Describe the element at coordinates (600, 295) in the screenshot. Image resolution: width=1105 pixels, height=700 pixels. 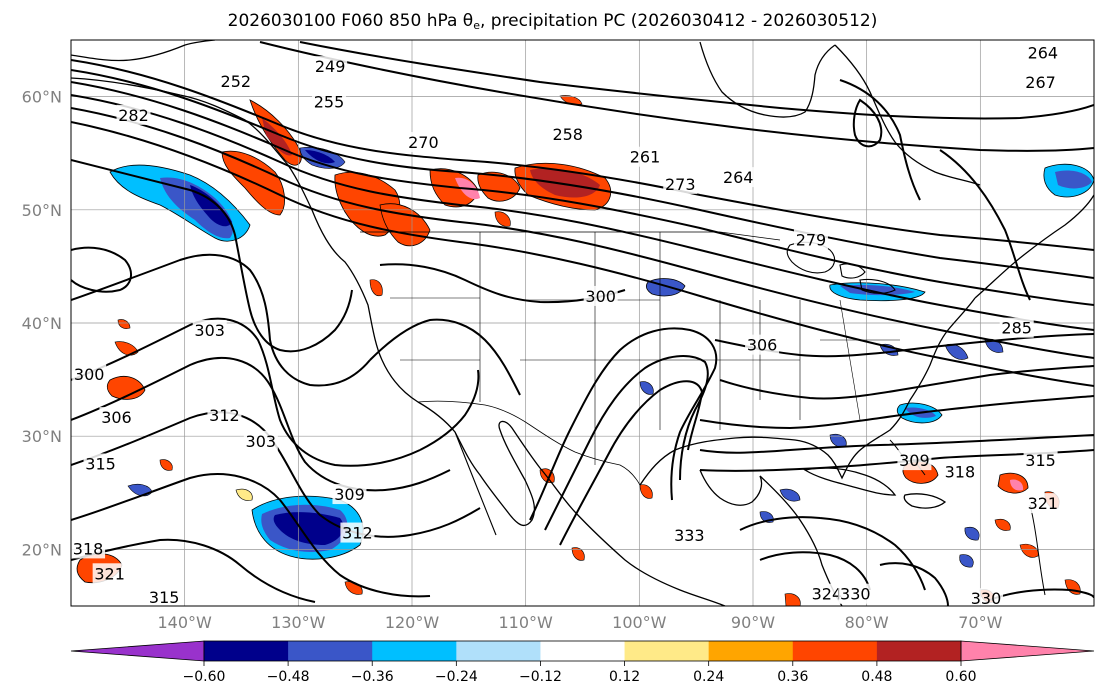
I see `contour-label-11: 300` at that location.